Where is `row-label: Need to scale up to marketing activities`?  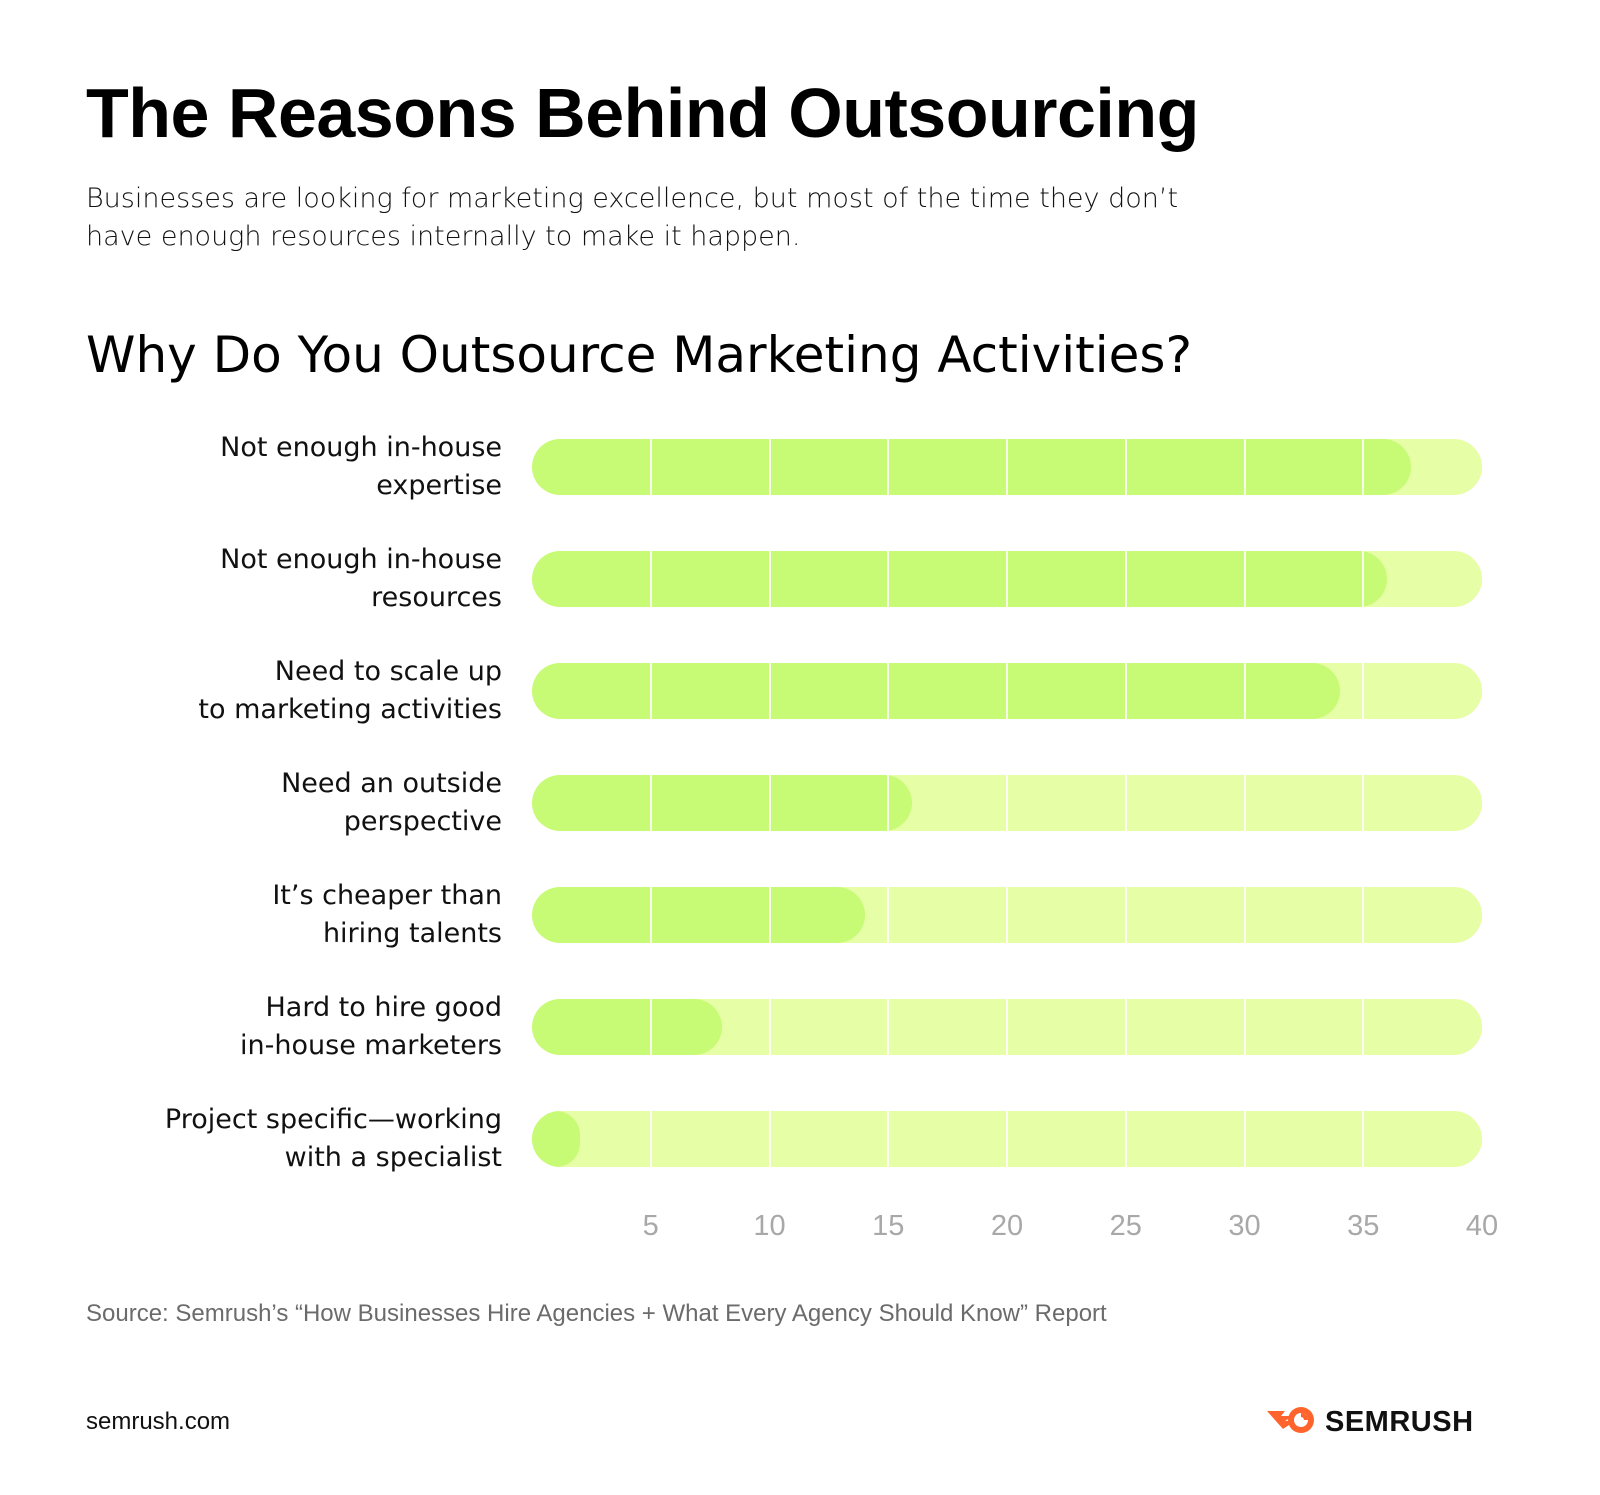 row-label: Need to scale up to marketing activities is located at coordinates (350, 690).